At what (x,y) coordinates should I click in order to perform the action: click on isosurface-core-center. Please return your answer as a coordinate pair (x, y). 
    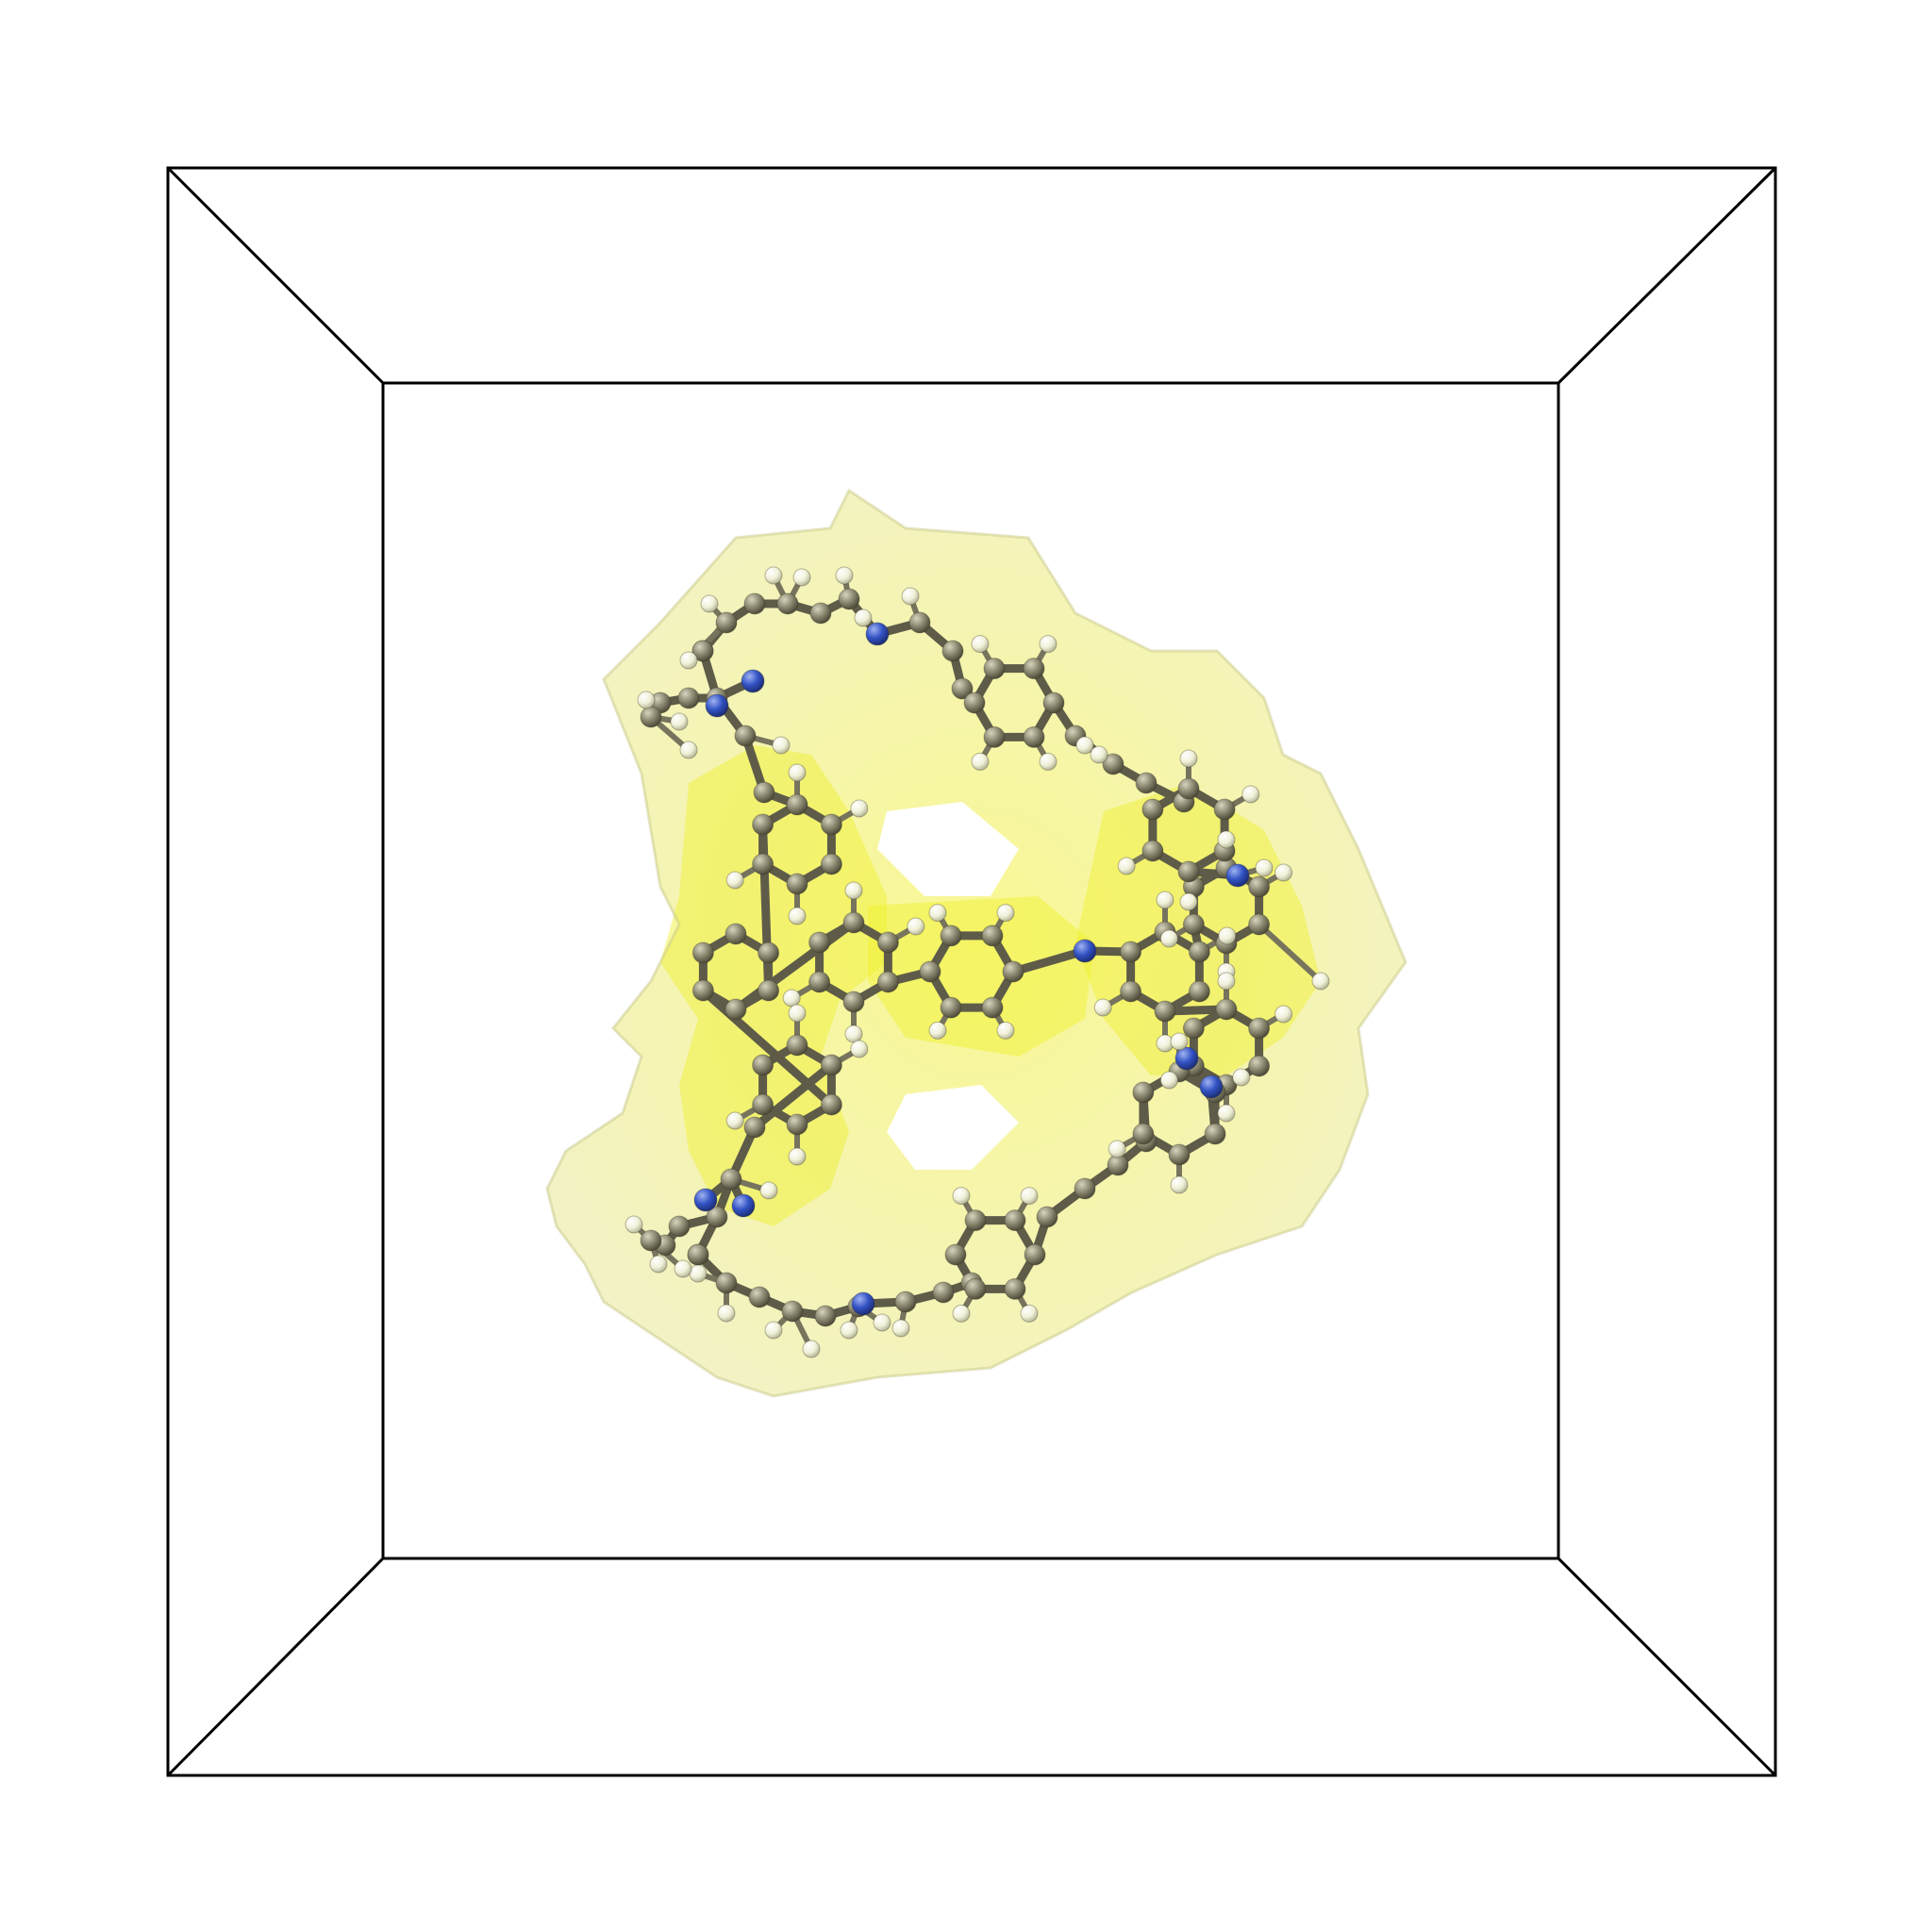
    Looking at the image, I should click on (981, 976).